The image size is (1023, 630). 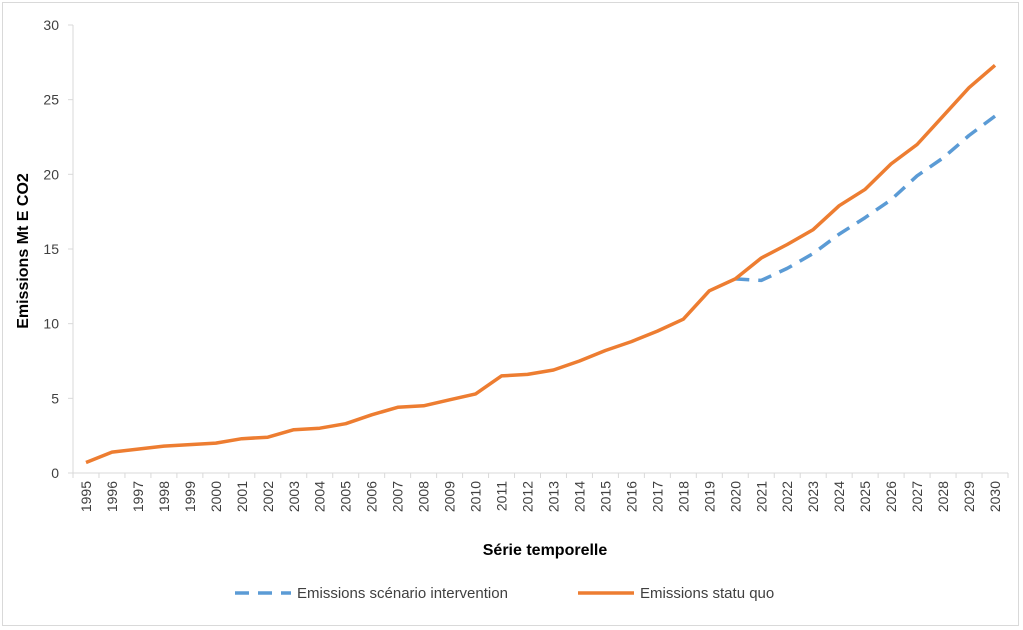 I want to click on x-tick-label: 2019, so click(x=709, y=496).